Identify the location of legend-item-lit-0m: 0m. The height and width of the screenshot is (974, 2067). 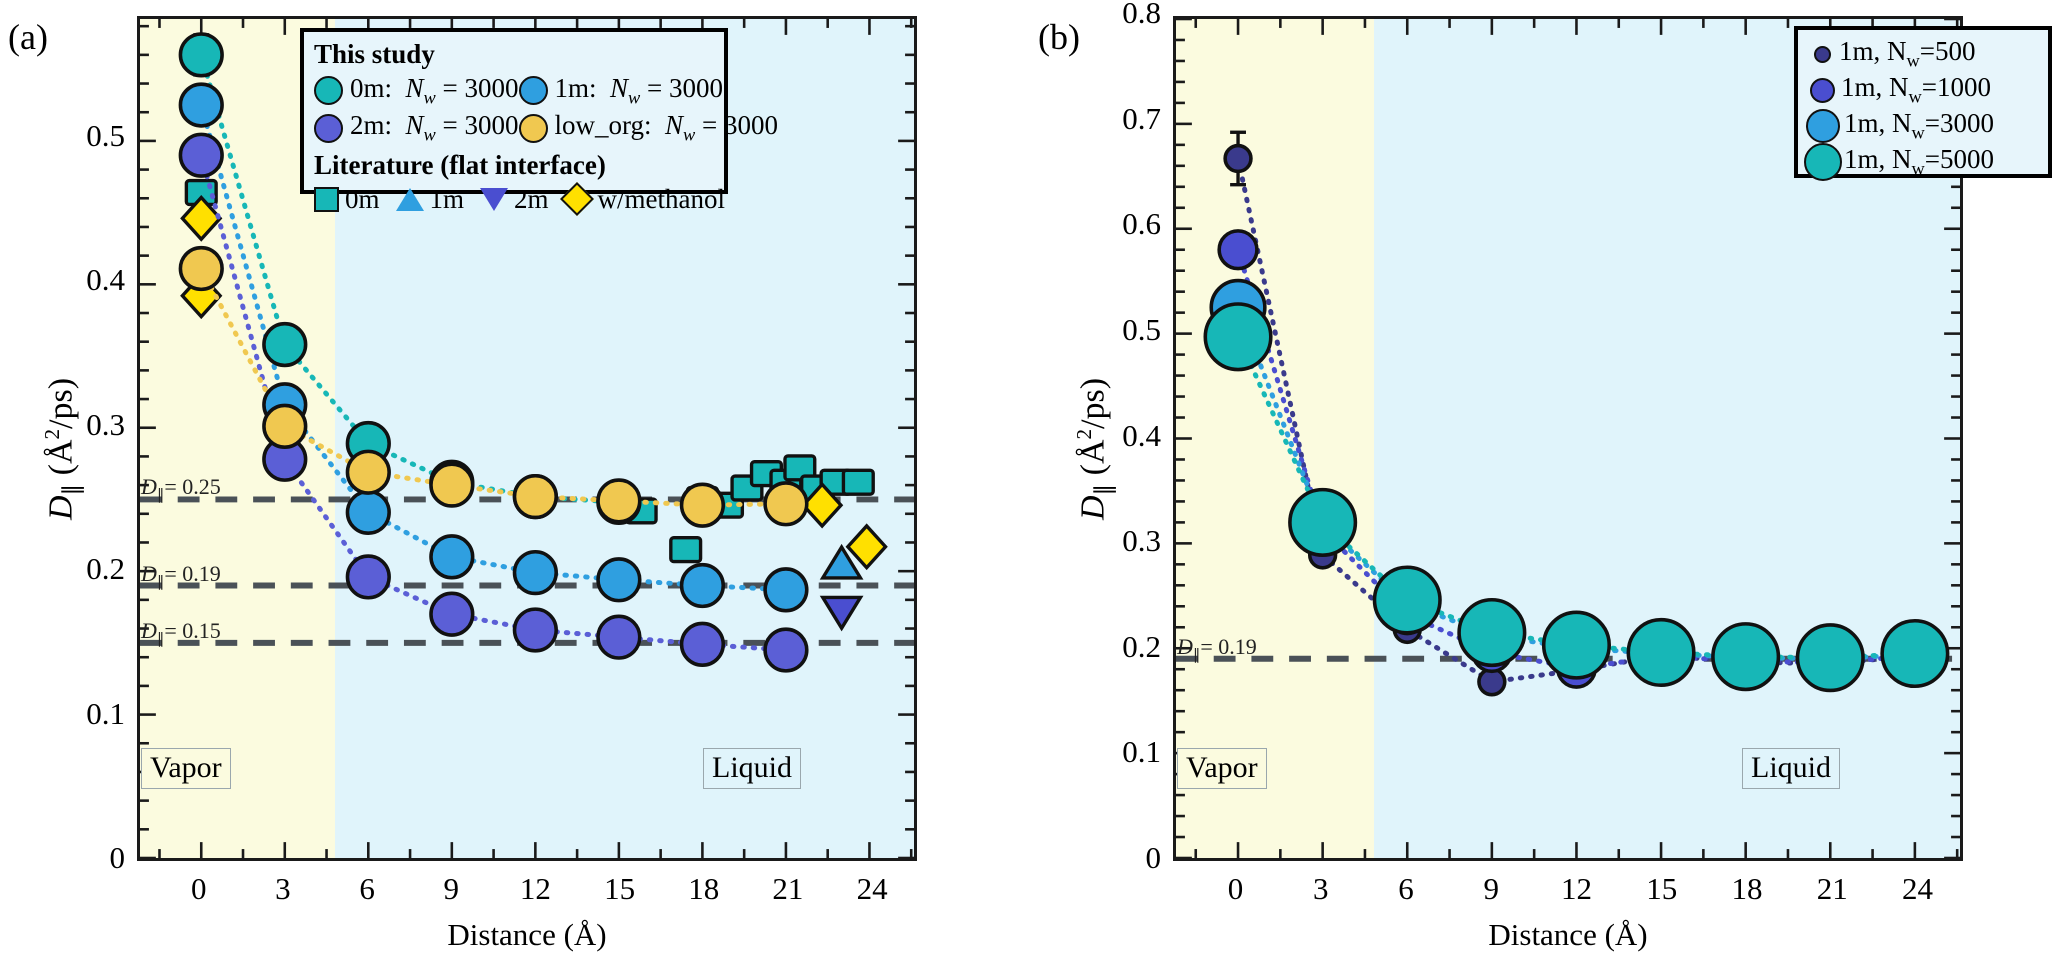
(347, 199).